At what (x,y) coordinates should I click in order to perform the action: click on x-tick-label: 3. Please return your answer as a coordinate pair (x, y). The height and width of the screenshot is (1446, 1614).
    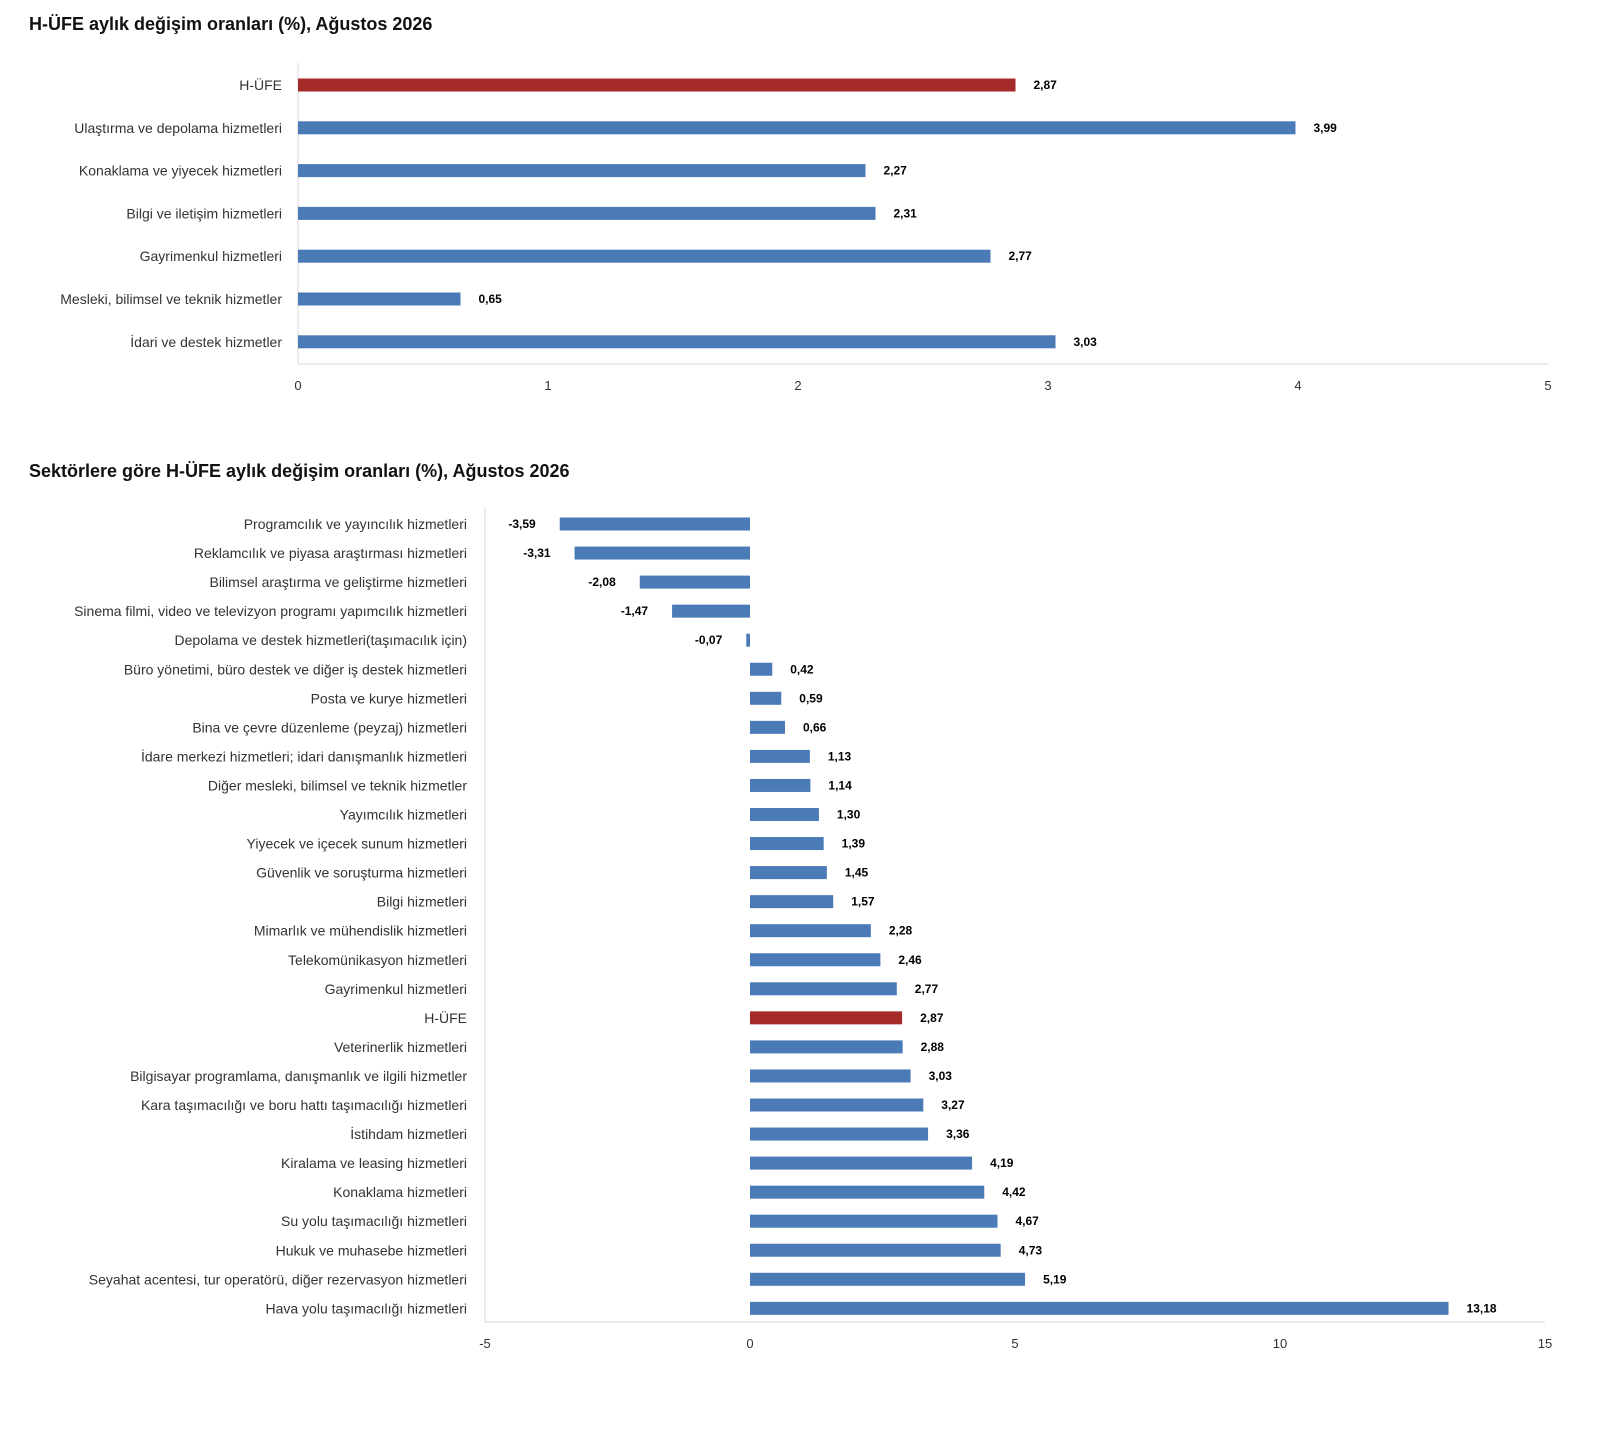
    Looking at the image, I should click on (1047, 385).